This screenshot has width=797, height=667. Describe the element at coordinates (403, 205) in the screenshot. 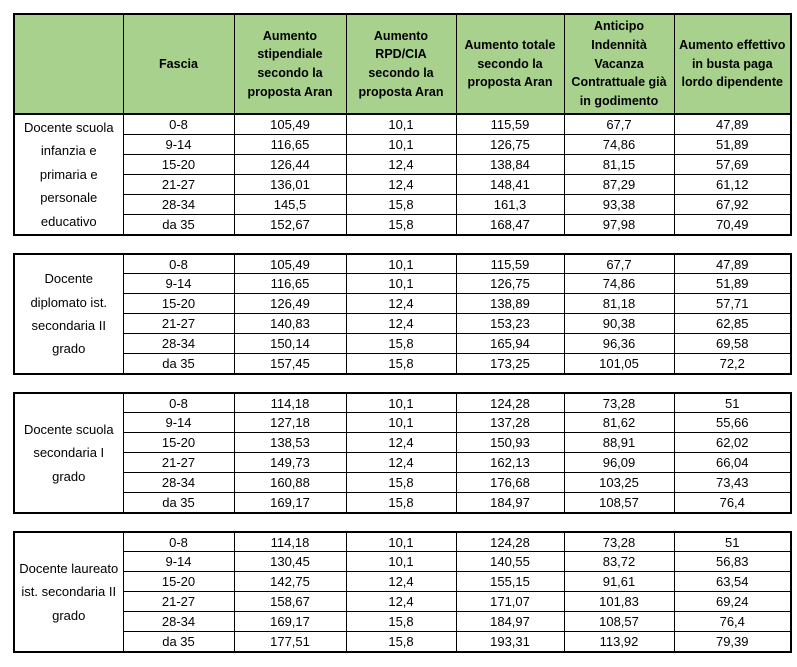

I see `table-row: 28-34 145,5 15,8 161,3 93,38 67,92` at that location.